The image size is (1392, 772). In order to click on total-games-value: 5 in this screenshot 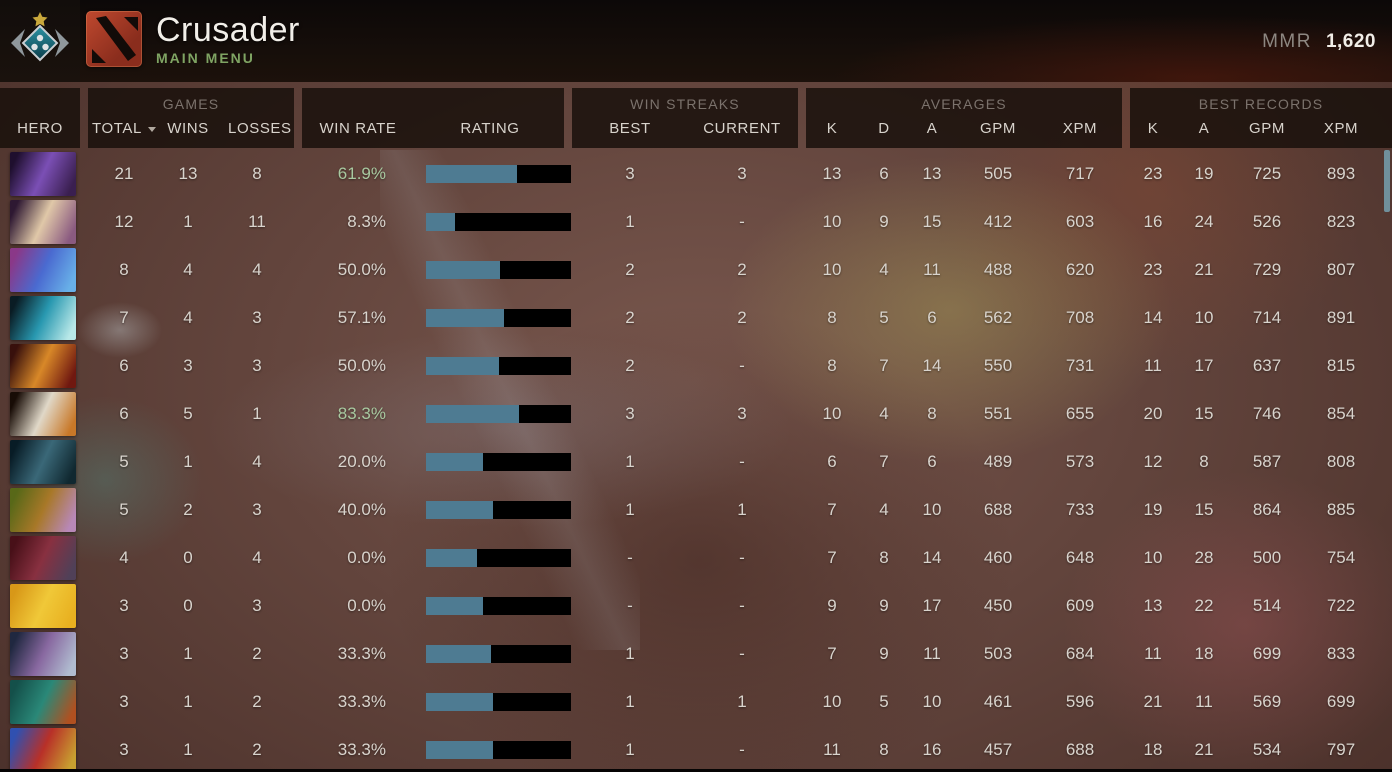, I will do `click(124, 461)`.